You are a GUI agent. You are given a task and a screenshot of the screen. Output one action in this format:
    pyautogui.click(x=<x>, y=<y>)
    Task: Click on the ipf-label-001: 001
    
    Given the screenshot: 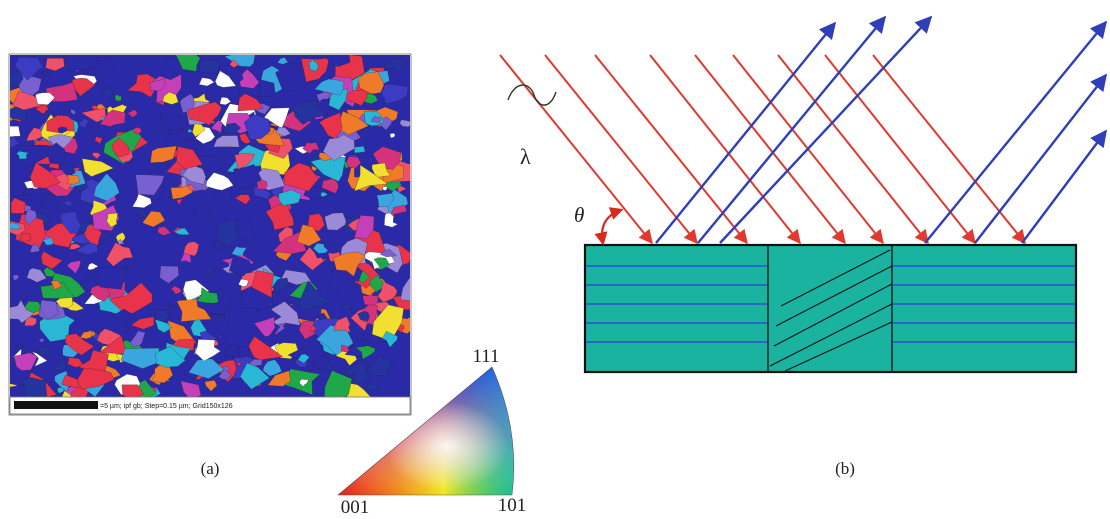 What is the action you would take?
    pyautogui.click(x=355, y=507)
    